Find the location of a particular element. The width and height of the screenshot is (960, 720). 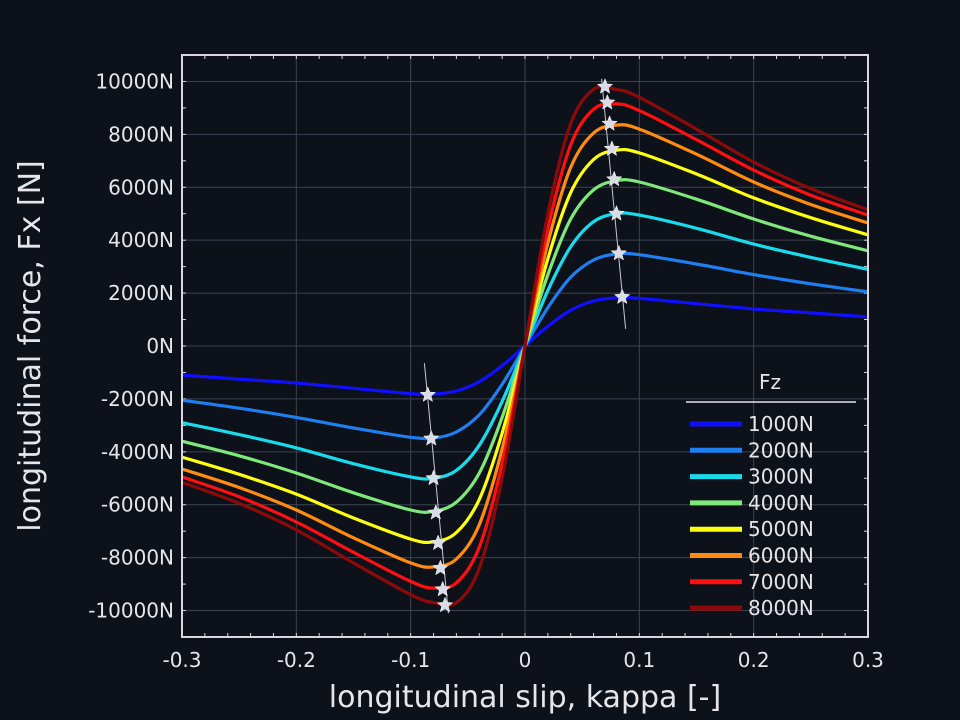

y-tick-label: 10000N is located at coordinates (134, 81).